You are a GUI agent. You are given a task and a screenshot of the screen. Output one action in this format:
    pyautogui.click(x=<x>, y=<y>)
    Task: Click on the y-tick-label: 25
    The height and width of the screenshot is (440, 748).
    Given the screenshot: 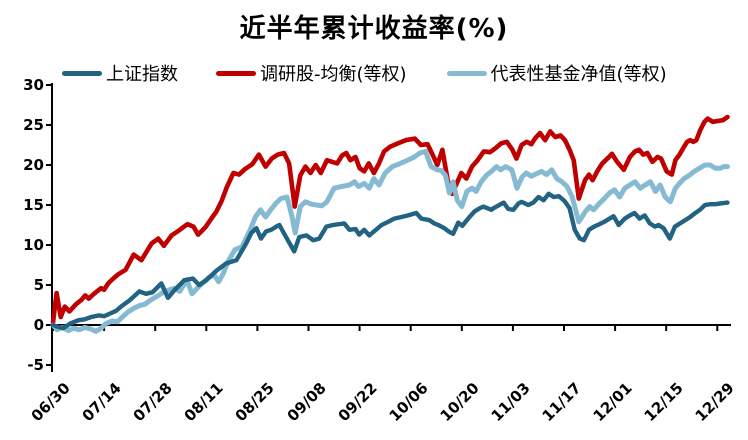 What is the action you would take?
    pyautogui.click(x=33, y=125)
    